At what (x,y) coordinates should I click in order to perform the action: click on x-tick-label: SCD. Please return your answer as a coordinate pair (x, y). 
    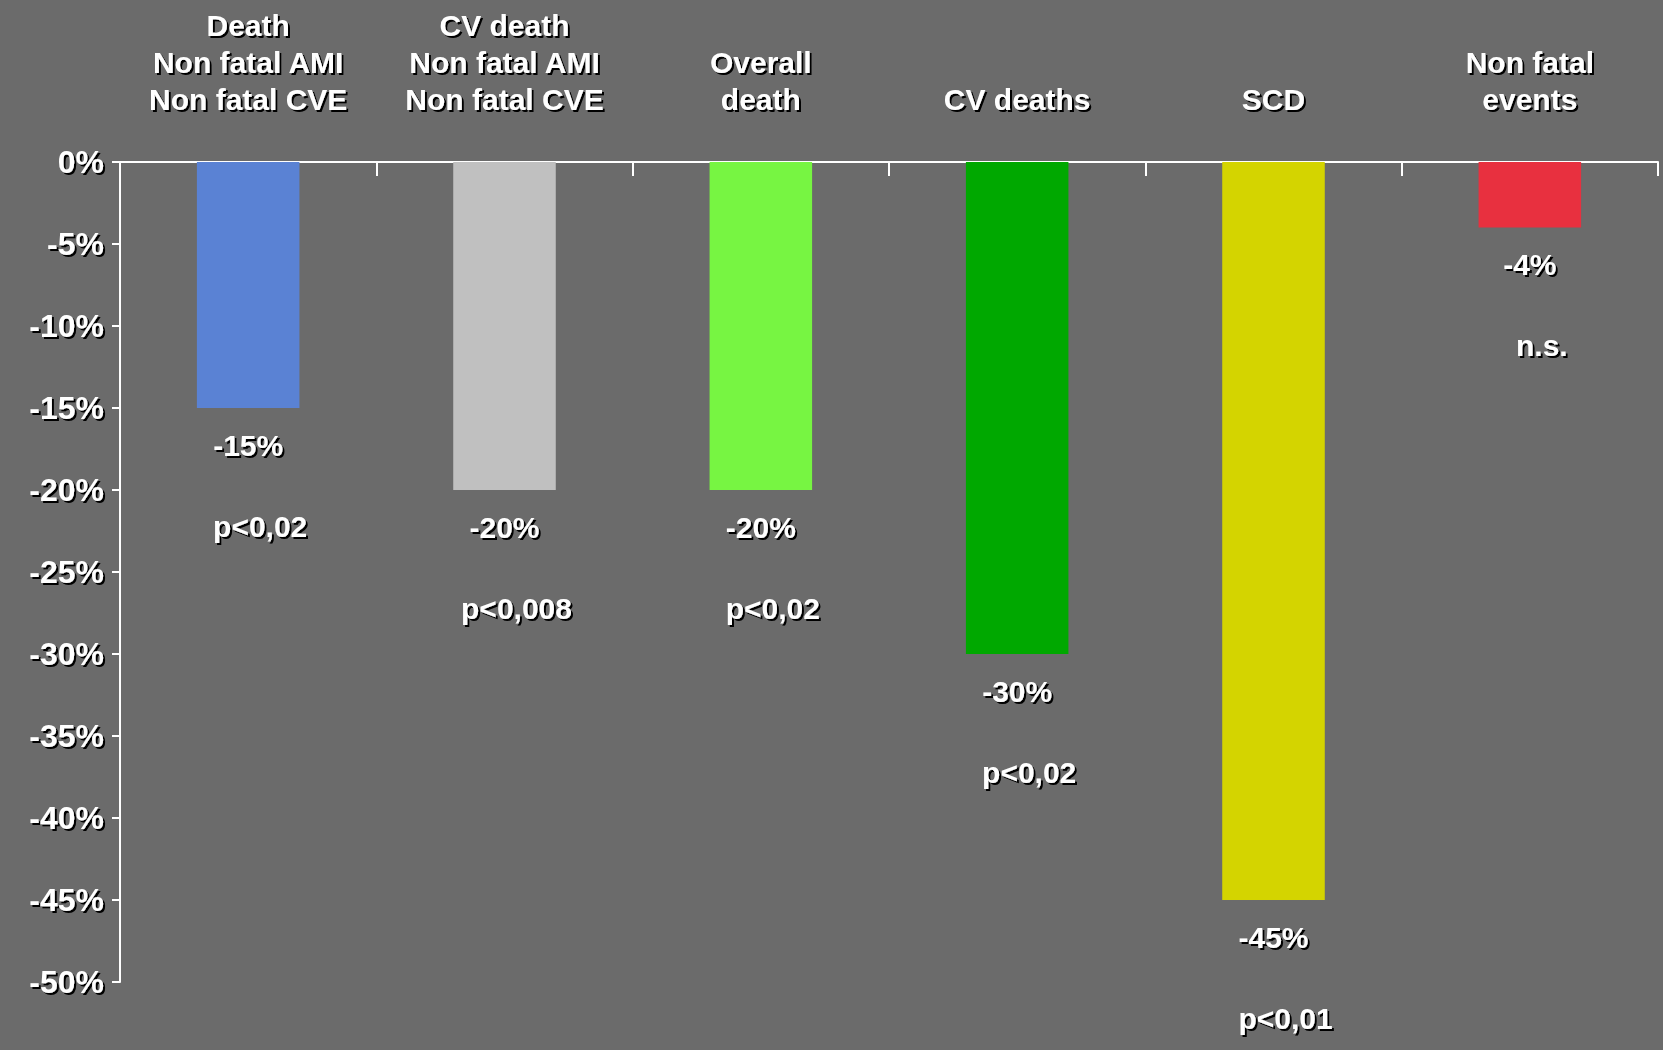
    Looking at the image, I should click on (1273, 99).